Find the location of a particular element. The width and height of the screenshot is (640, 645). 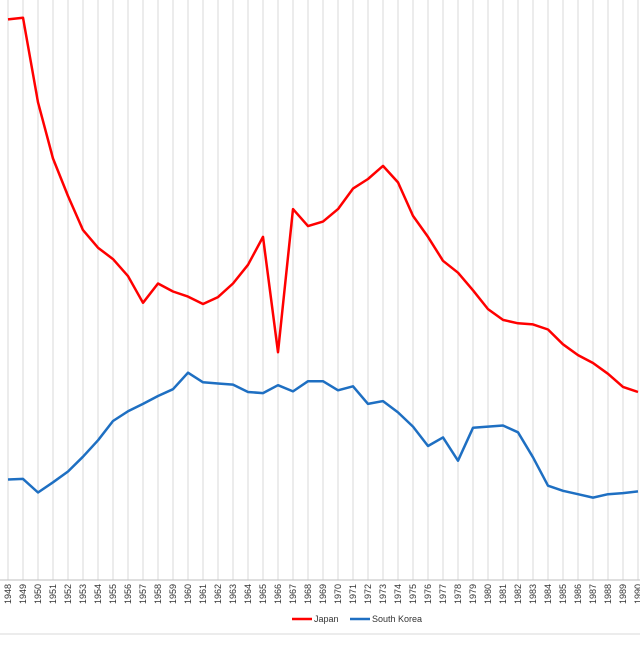

x-tick-label: 1972 is located at coordinates (368, 594).